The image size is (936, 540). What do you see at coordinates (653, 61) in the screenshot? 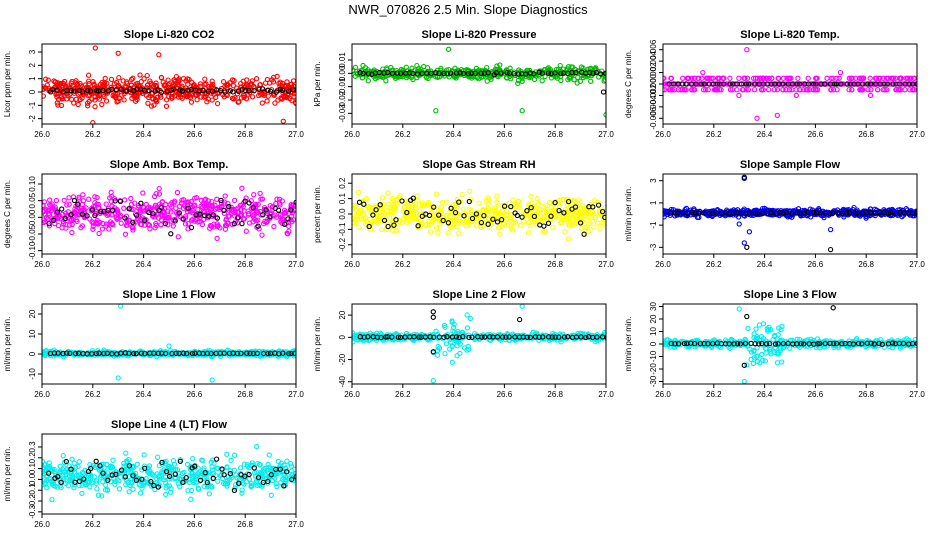
I see `y-tick-label: 0.004` at bounding box center [653, 61].